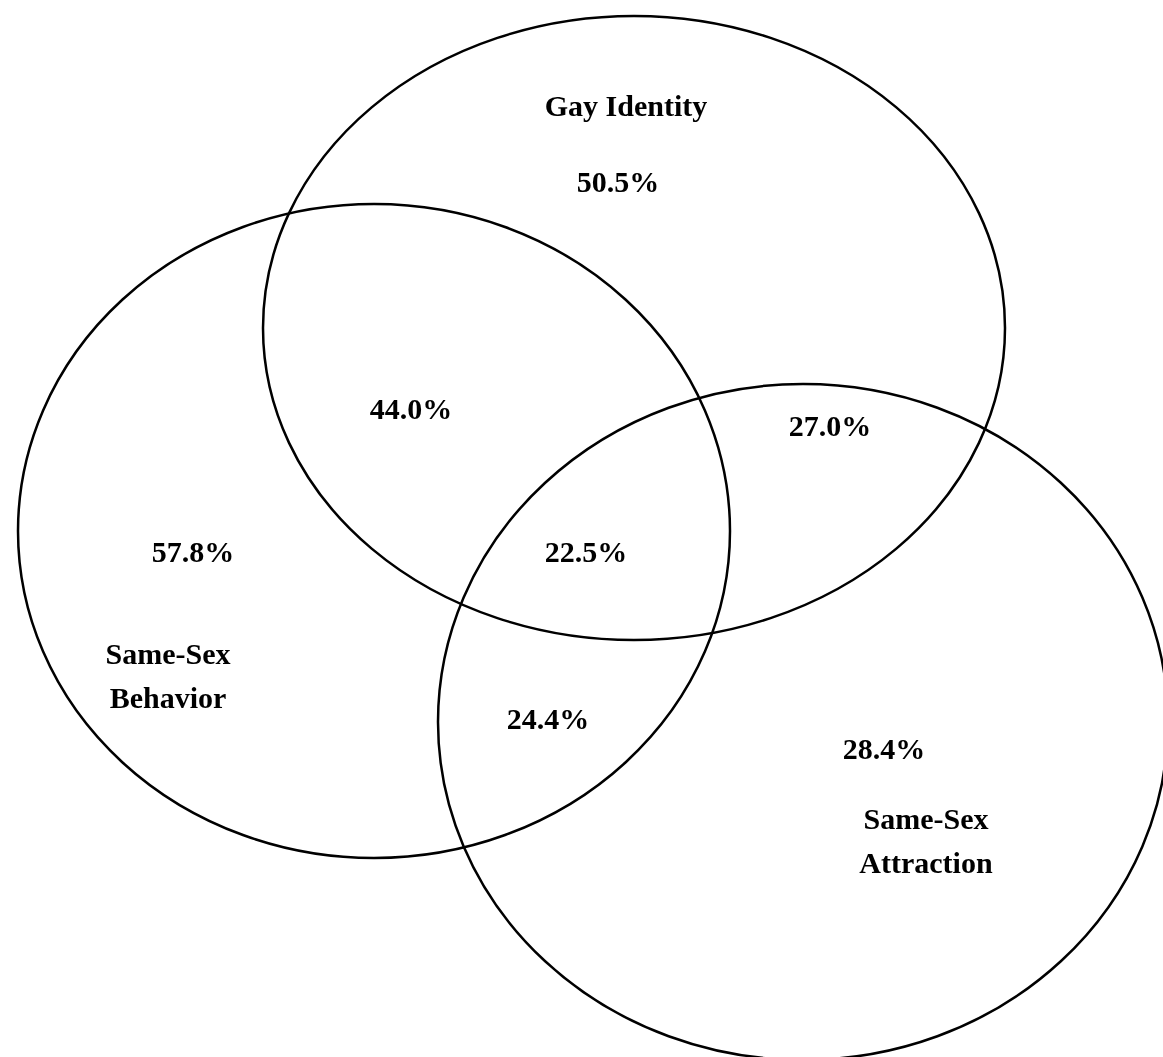 This screenshot has width=1163, height=1057. I want to click on data-label: 50.5%, so click(618, 181).